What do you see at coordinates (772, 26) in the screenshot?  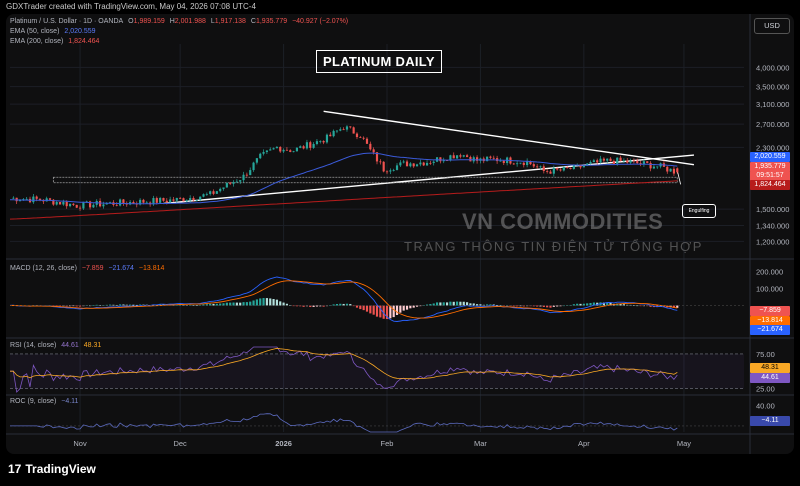 I see `currency-button: USD` at bounding box center [772, 26].